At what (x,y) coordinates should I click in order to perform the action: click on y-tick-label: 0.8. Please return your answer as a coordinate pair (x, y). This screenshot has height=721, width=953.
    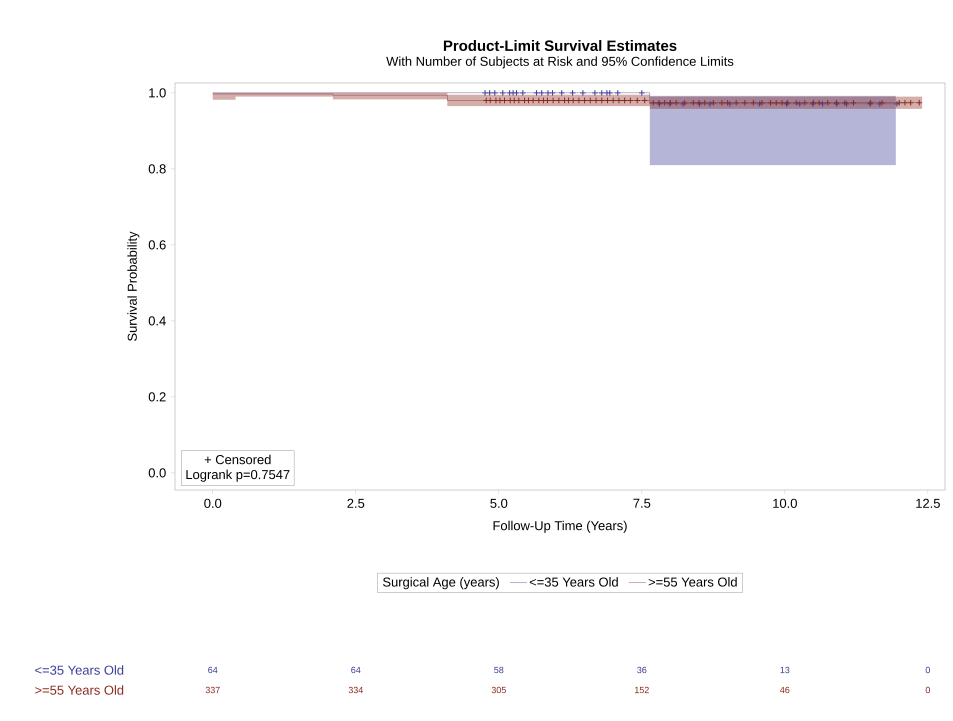
    Looking at the image, I should click on (157, 169).